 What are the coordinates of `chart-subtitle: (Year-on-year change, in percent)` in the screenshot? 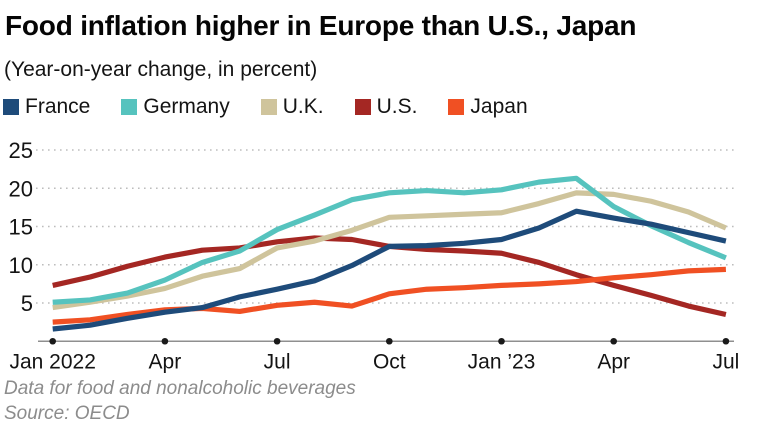 It's located at (161, 69).